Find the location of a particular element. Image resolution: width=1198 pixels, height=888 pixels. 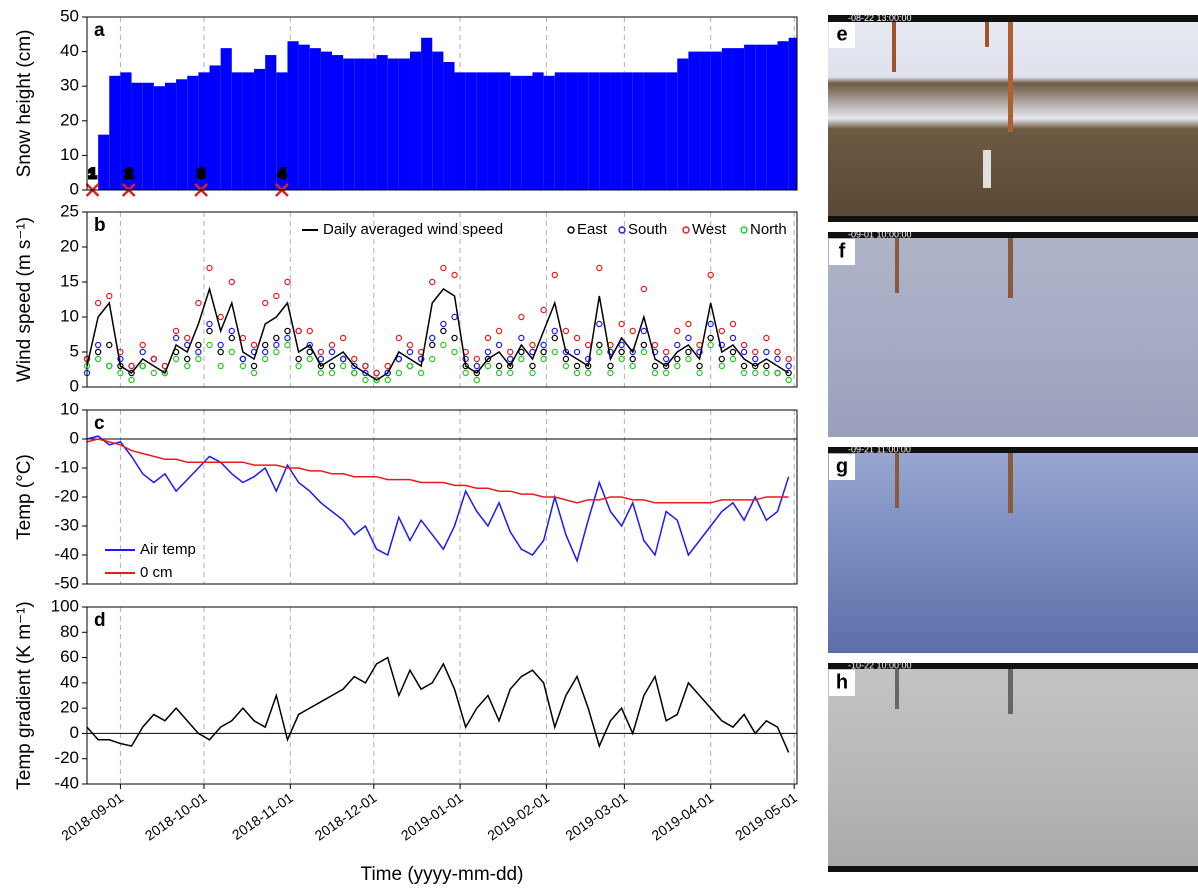

label-box is located at coordinates (842, 683).